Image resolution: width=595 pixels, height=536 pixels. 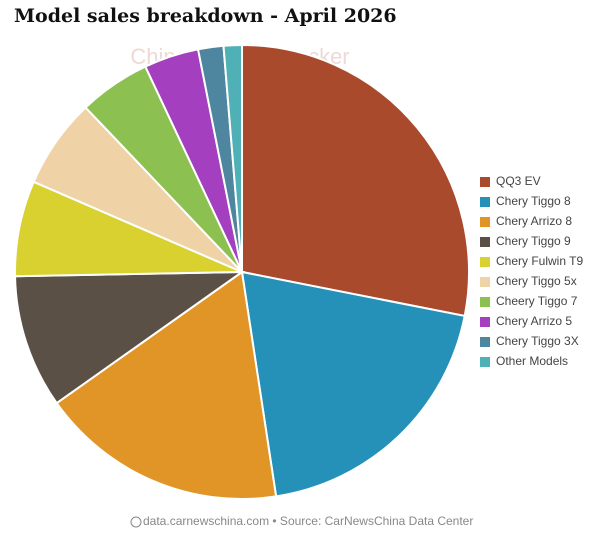 What do you see at coordinates (533, 201) in the screenshot?
I see `legend-label: Chery Tiggo 8` at bounding box center [533, 201].